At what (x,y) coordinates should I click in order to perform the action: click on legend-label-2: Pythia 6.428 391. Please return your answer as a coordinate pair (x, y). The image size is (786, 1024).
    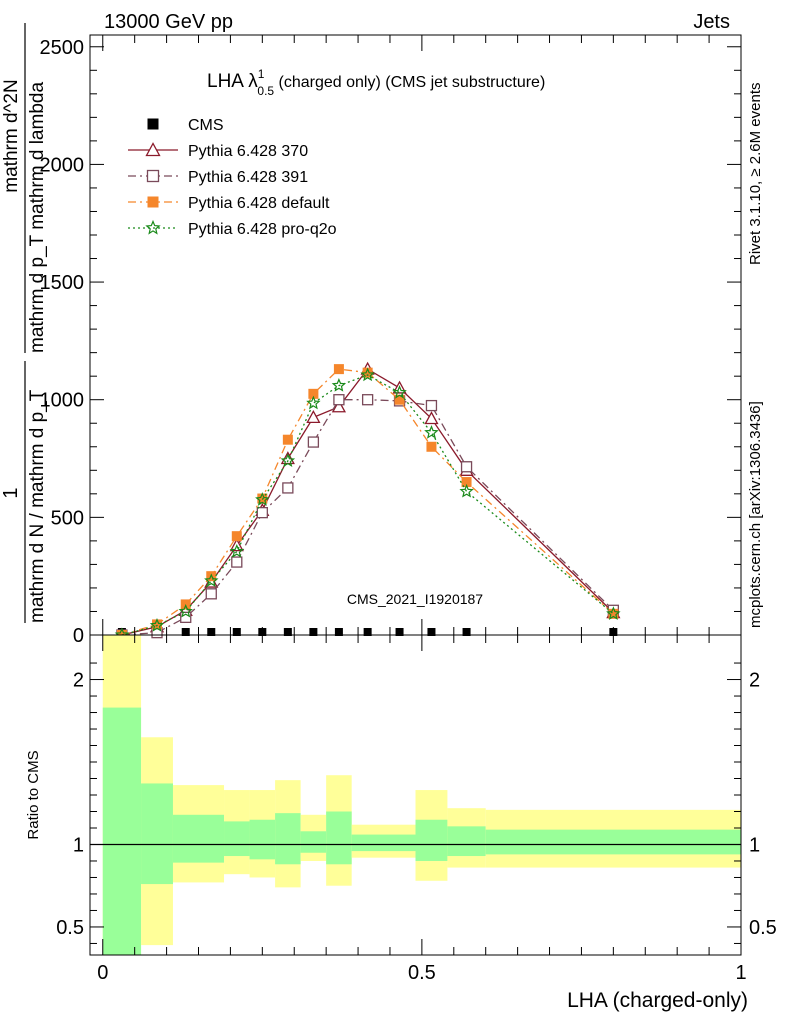
    Looking at the image, I should click on (248, 177).